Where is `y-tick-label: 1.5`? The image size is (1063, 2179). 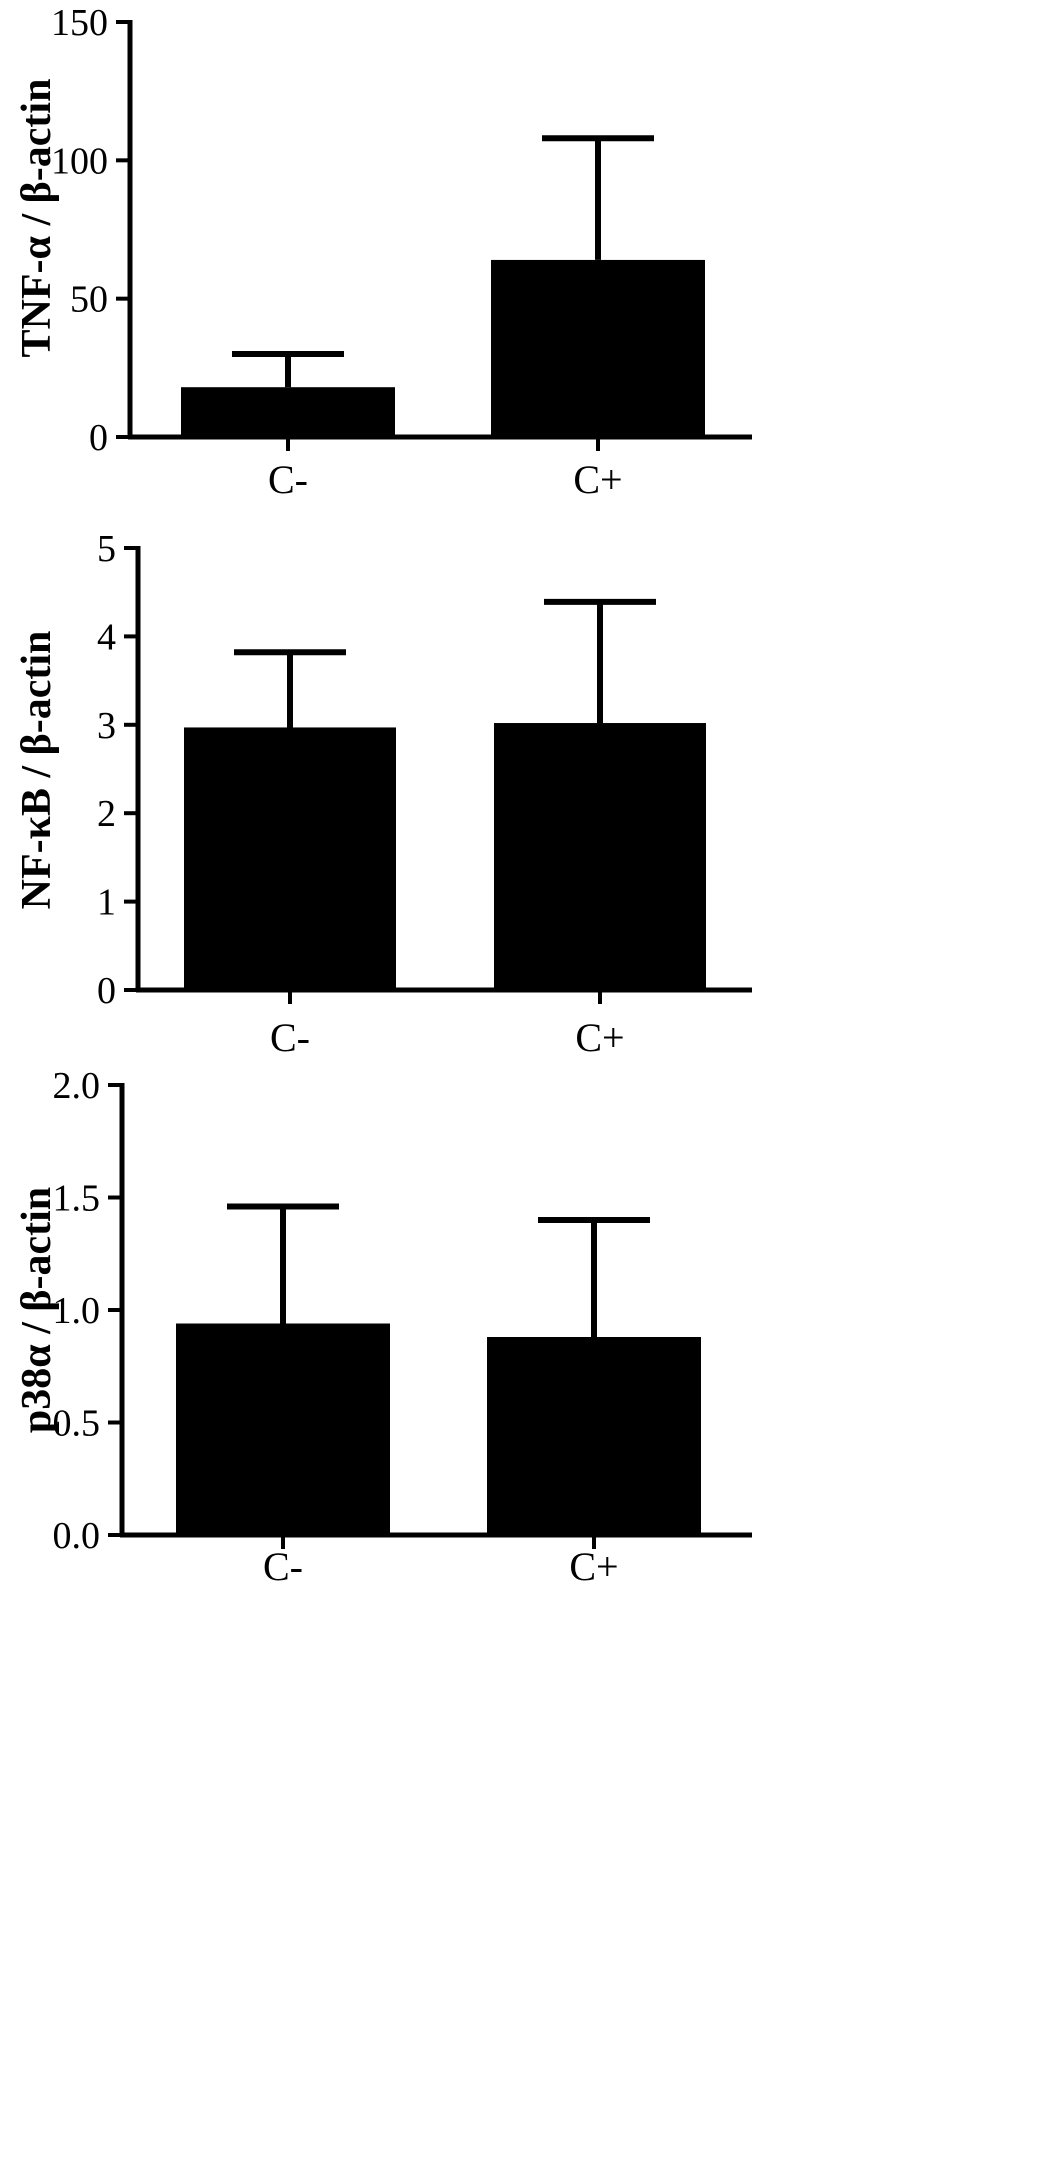 y-tick-label: 1.5 is located at coordinates (77, 1199).